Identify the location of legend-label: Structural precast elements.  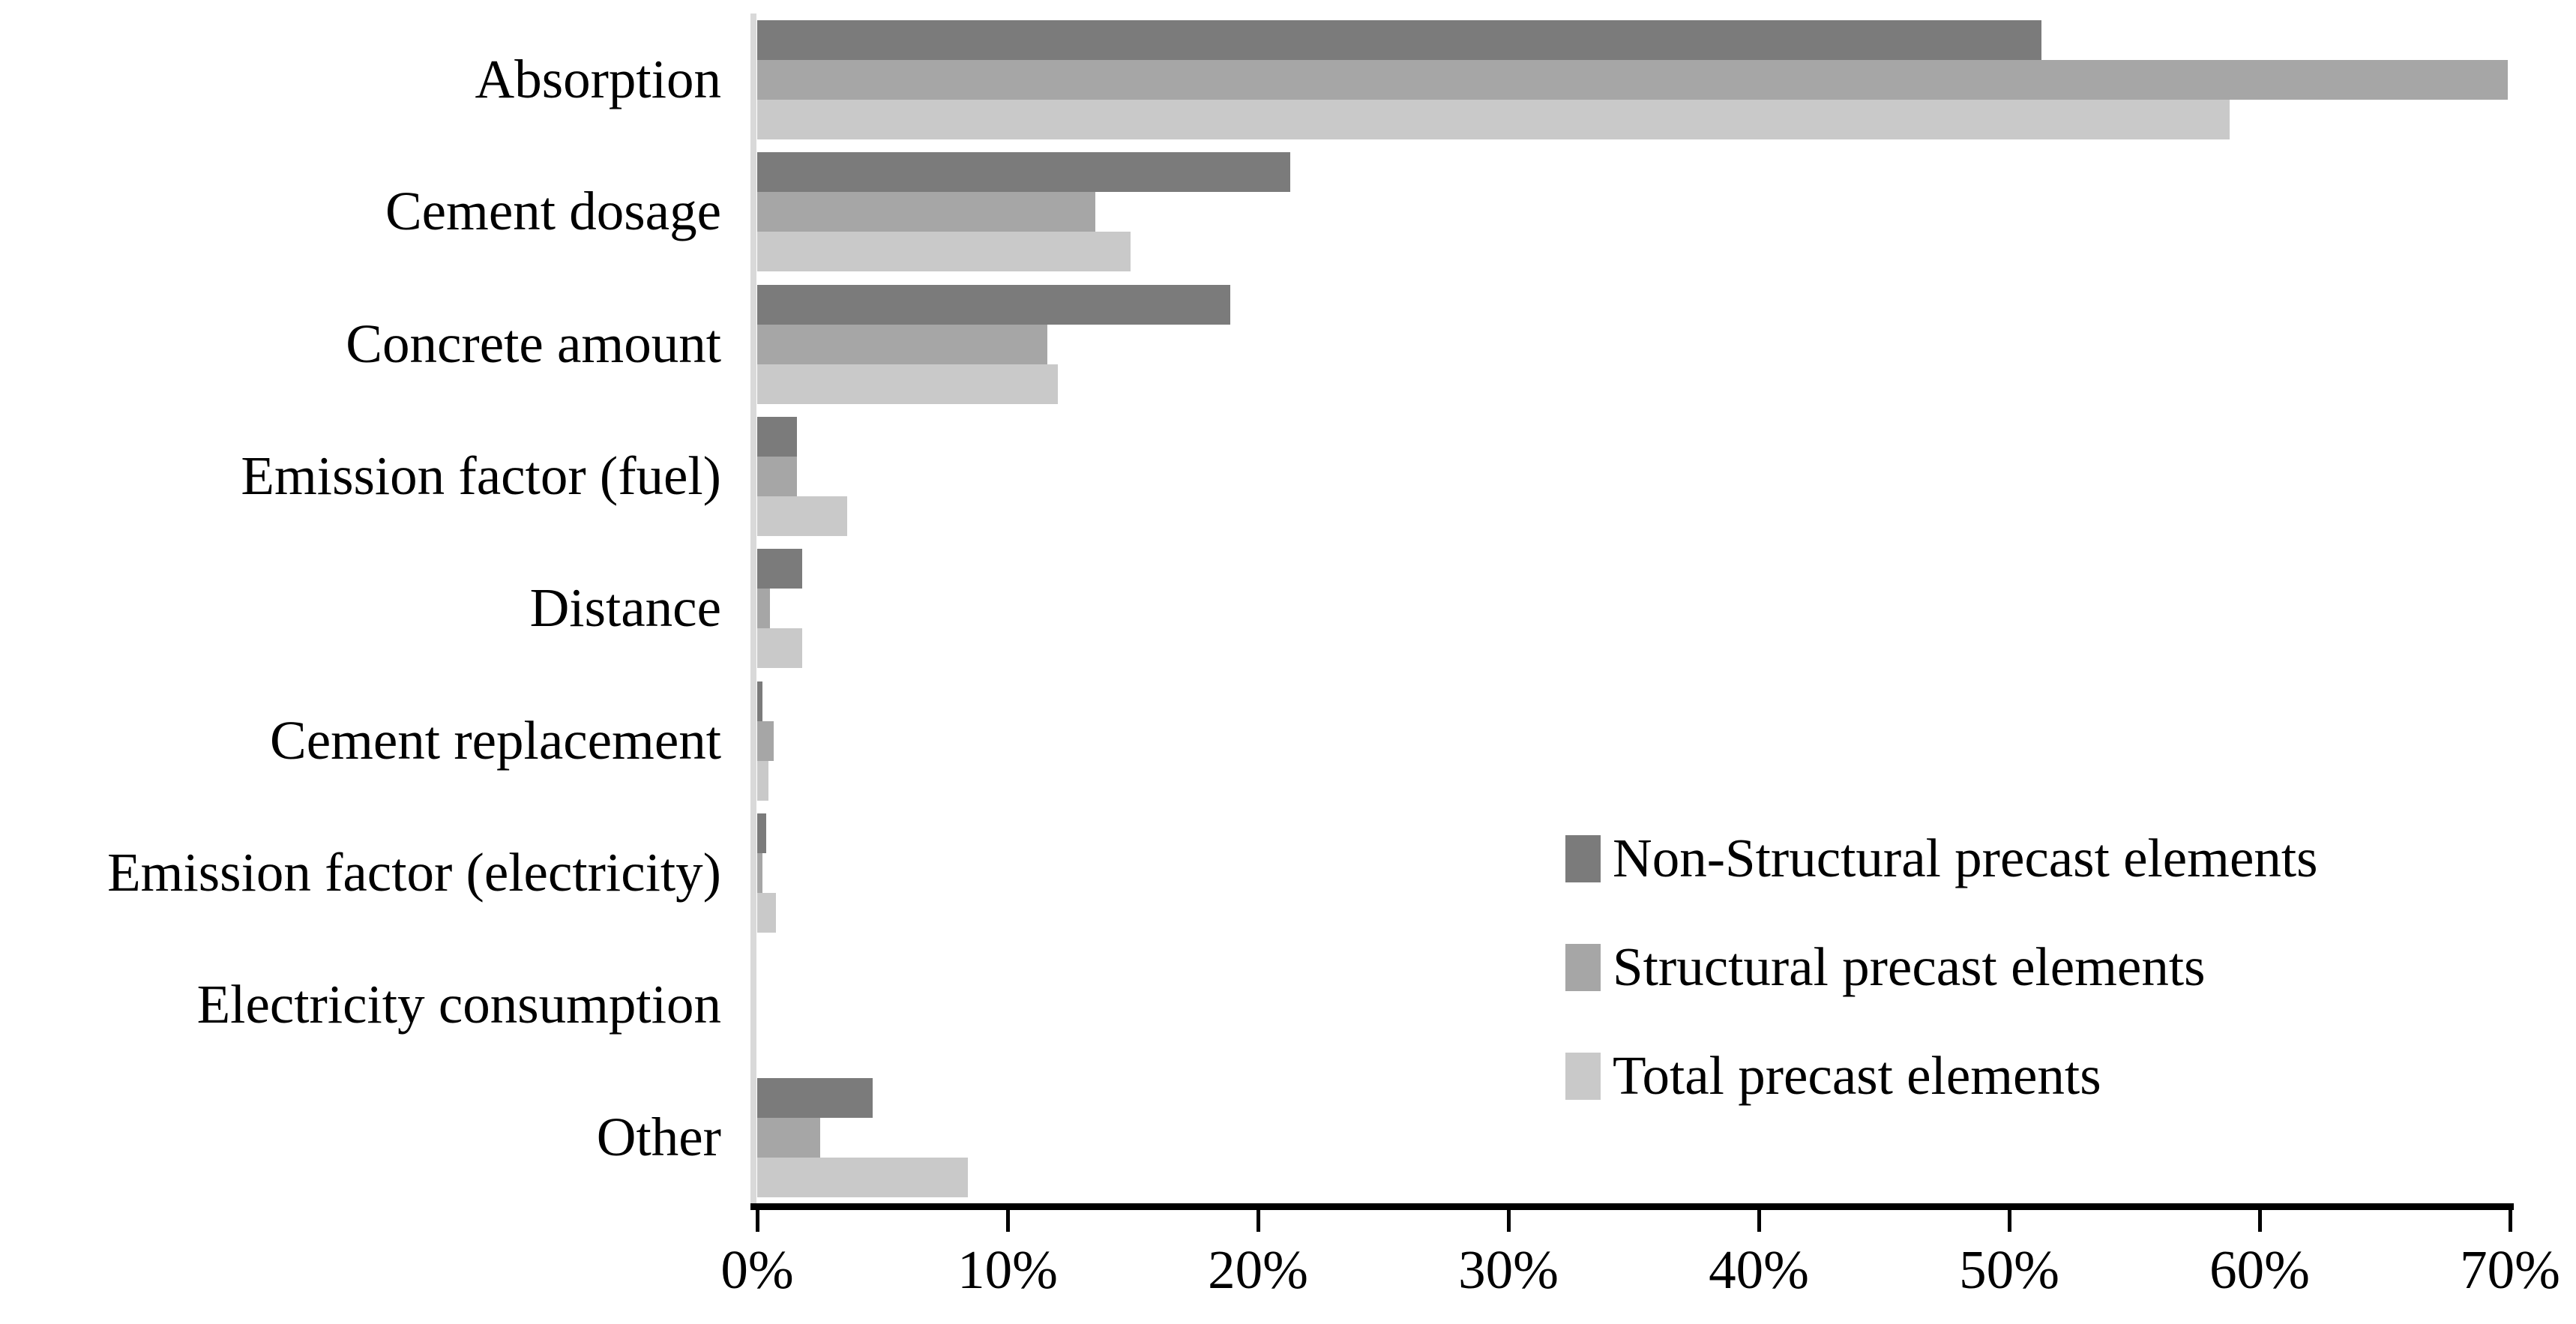
(1910, 966).